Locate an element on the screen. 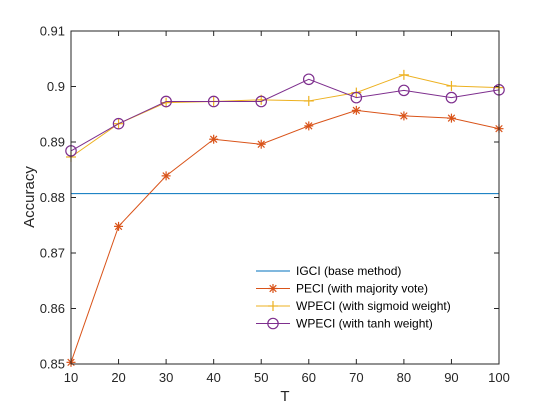  y-tick-label: 0.89 is located at coordinates (52, 142).